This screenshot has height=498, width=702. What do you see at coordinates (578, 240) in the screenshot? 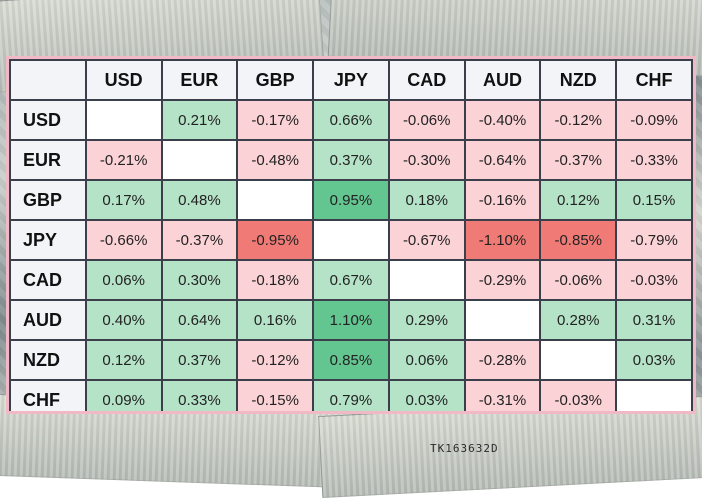
I see `heatmap-cell: -0.85%` at bounding box center [578, 240].